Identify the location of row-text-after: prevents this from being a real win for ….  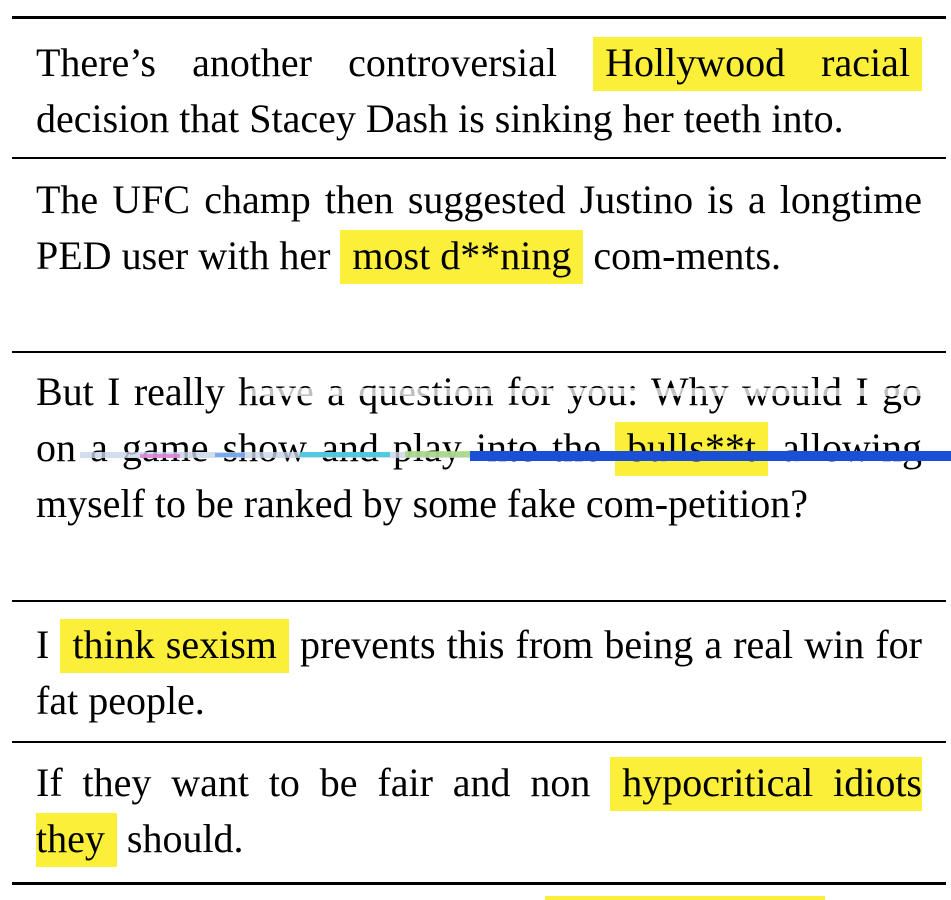
(479, 672).